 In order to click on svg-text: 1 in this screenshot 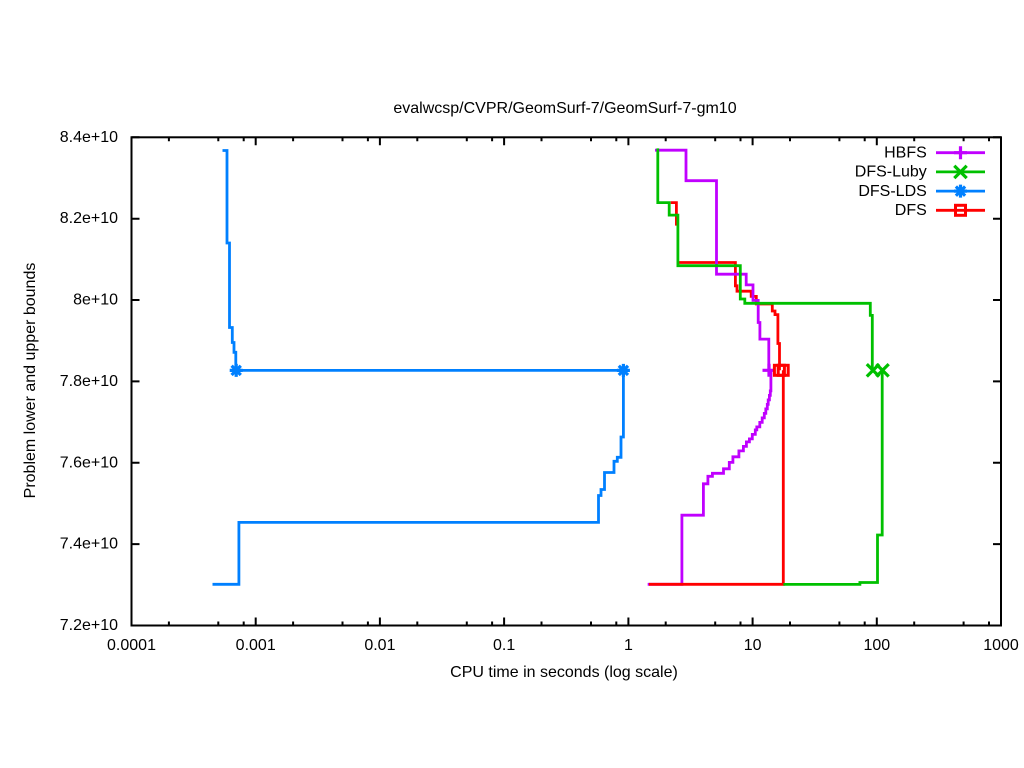, I will do `click(628, 645)`.